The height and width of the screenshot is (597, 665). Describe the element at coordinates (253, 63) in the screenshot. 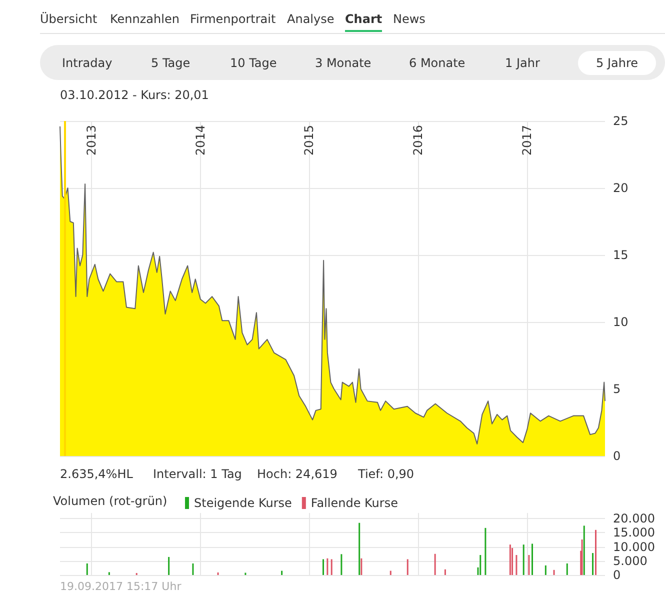

I see `text: 10 Tage` at that location.